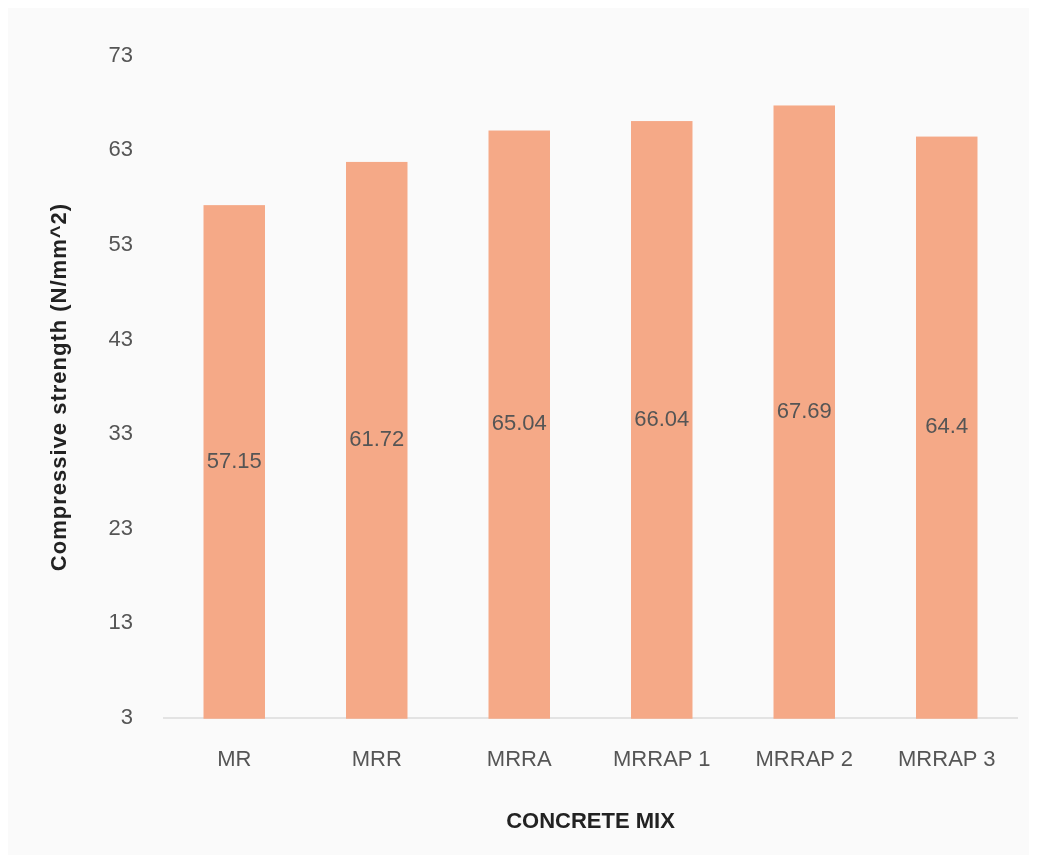  I want to click on y-tick-label: 73, so click(120, 54).